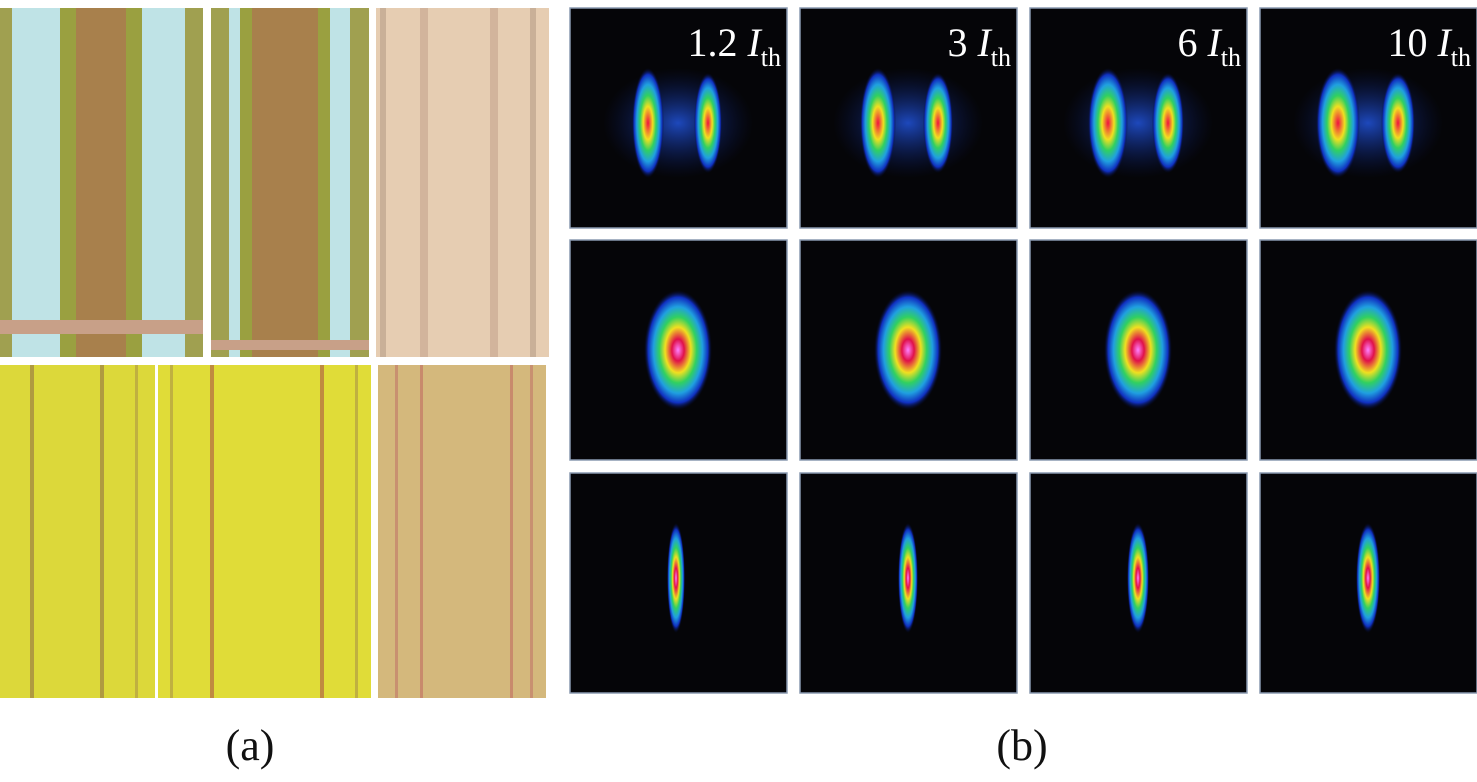 The height and width of the screenshot is (782, 1477). I want to click on label-number: 1.2, so click(712, 42).